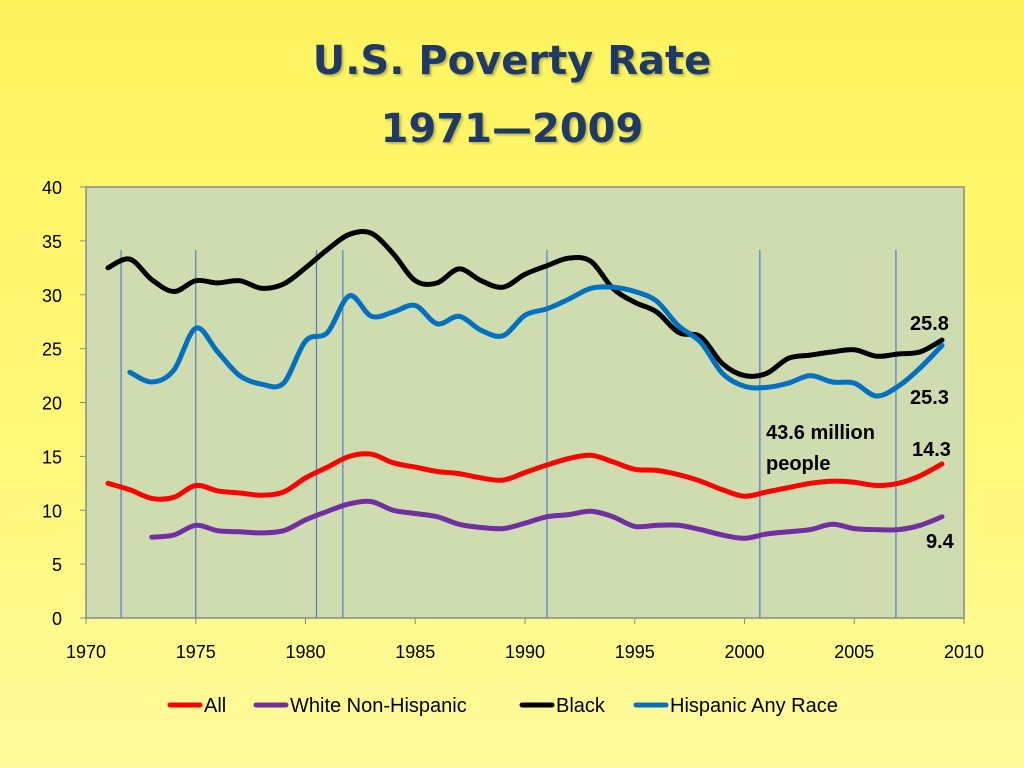 The image size is (1024, 768). I want to click on y-tick-label-0: 0, so click(57, 619).